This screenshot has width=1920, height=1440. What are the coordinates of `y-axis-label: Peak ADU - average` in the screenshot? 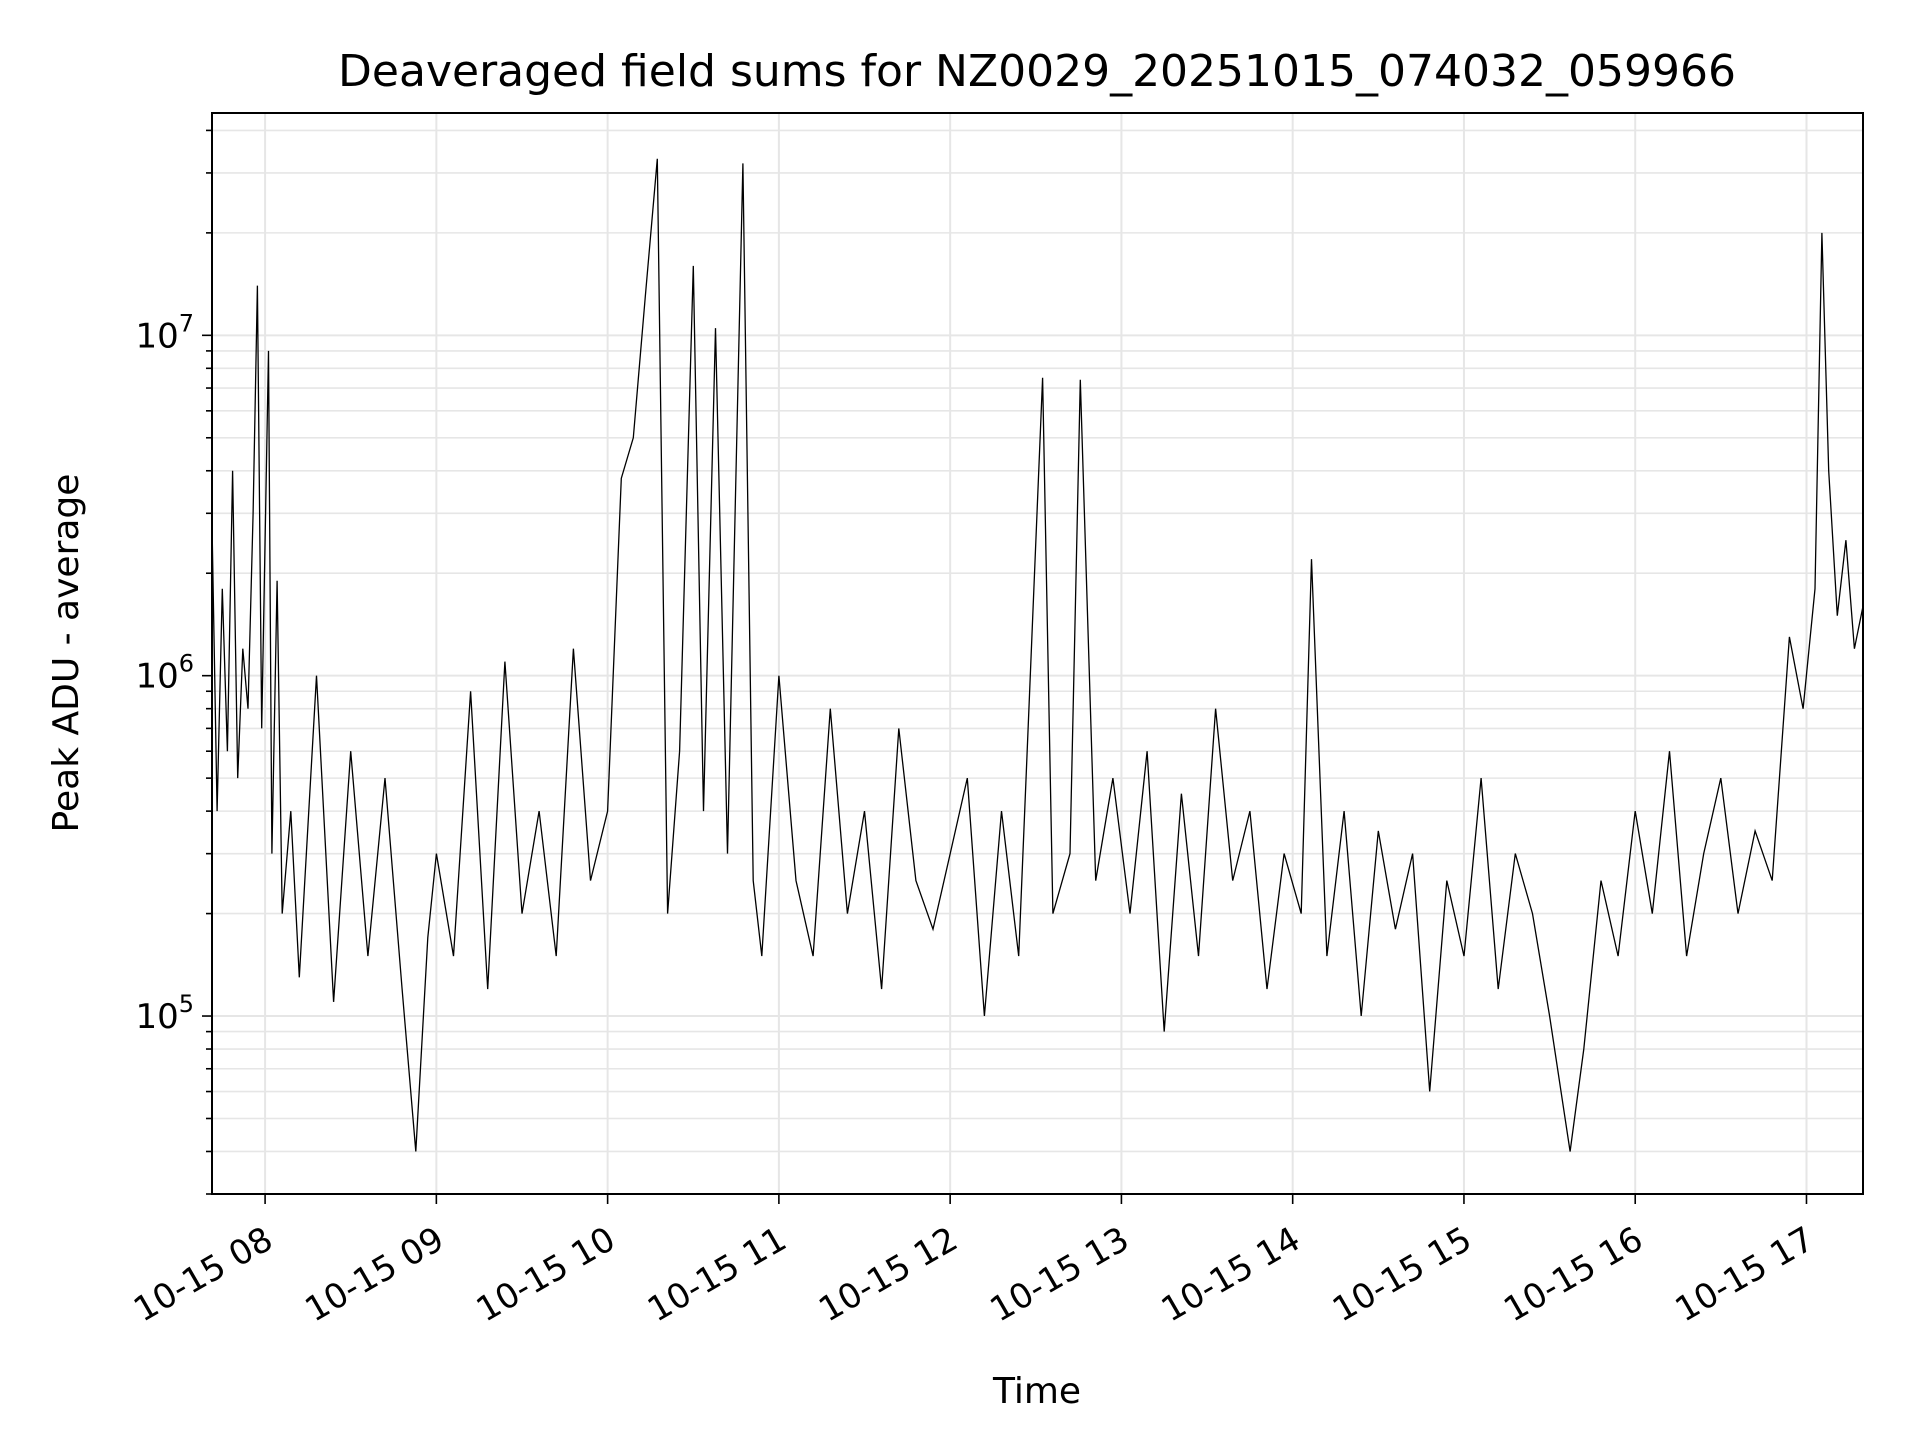 It's located at (66, 653).